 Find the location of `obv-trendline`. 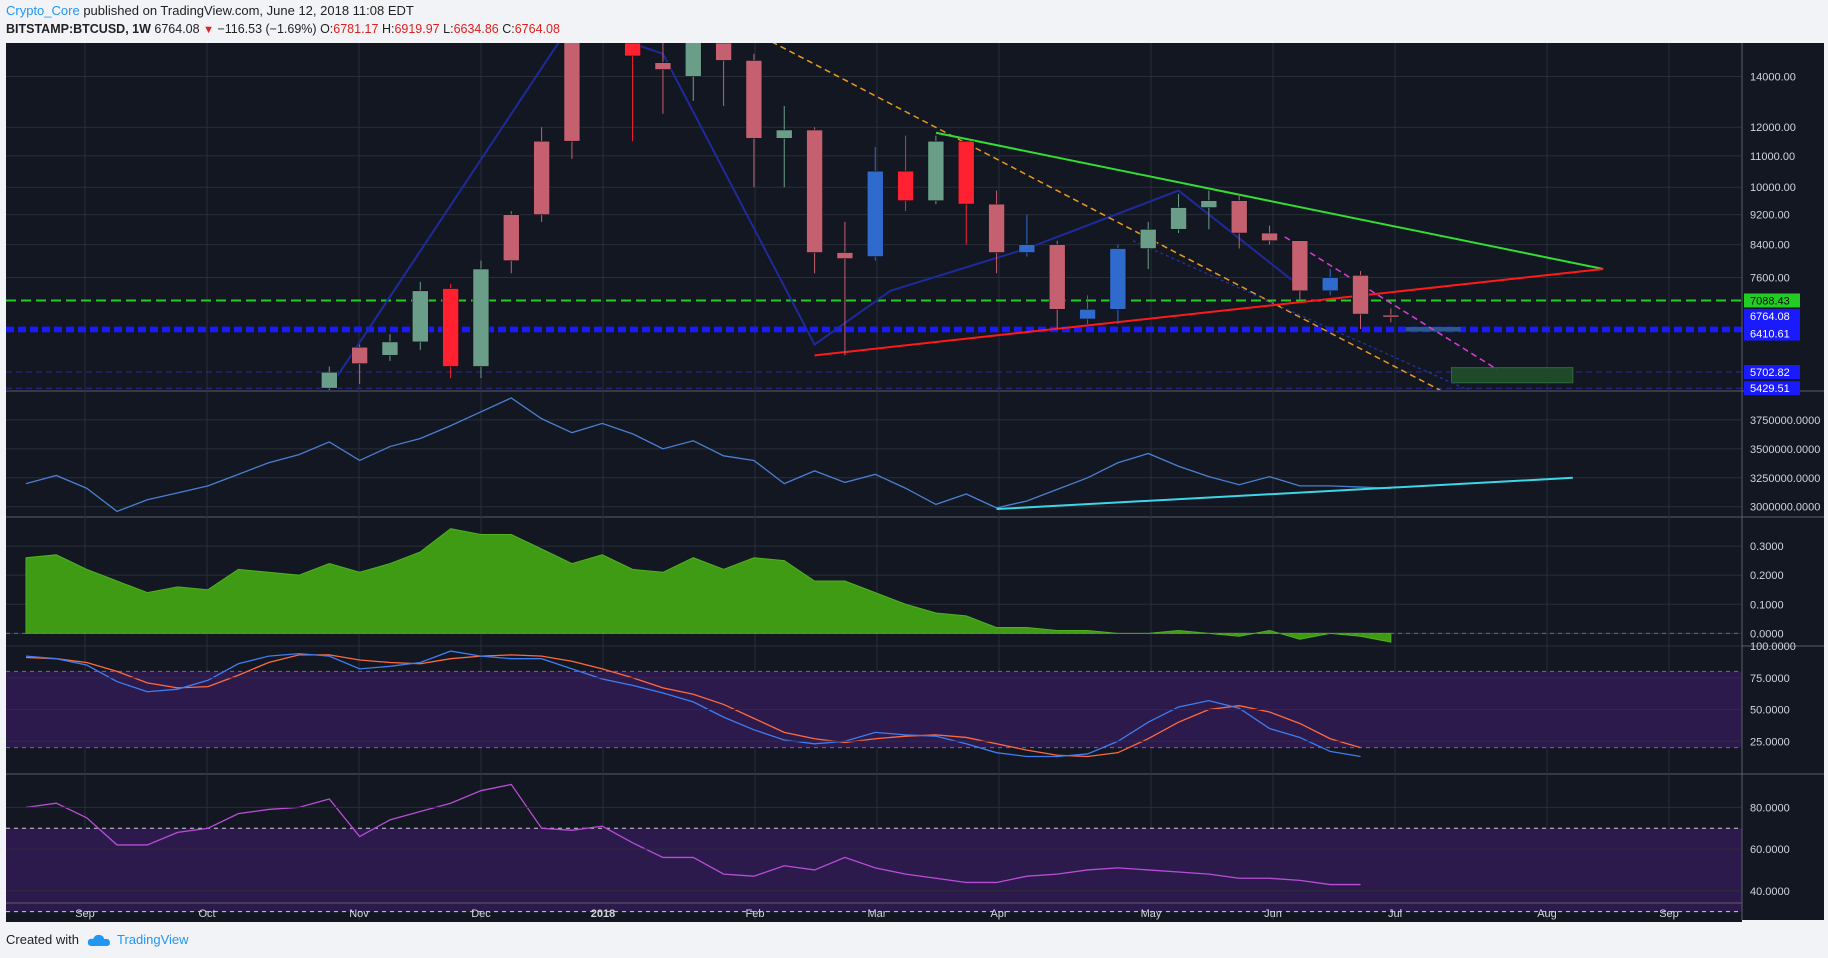

obv-trendline is located at coordinates (1284, 493).